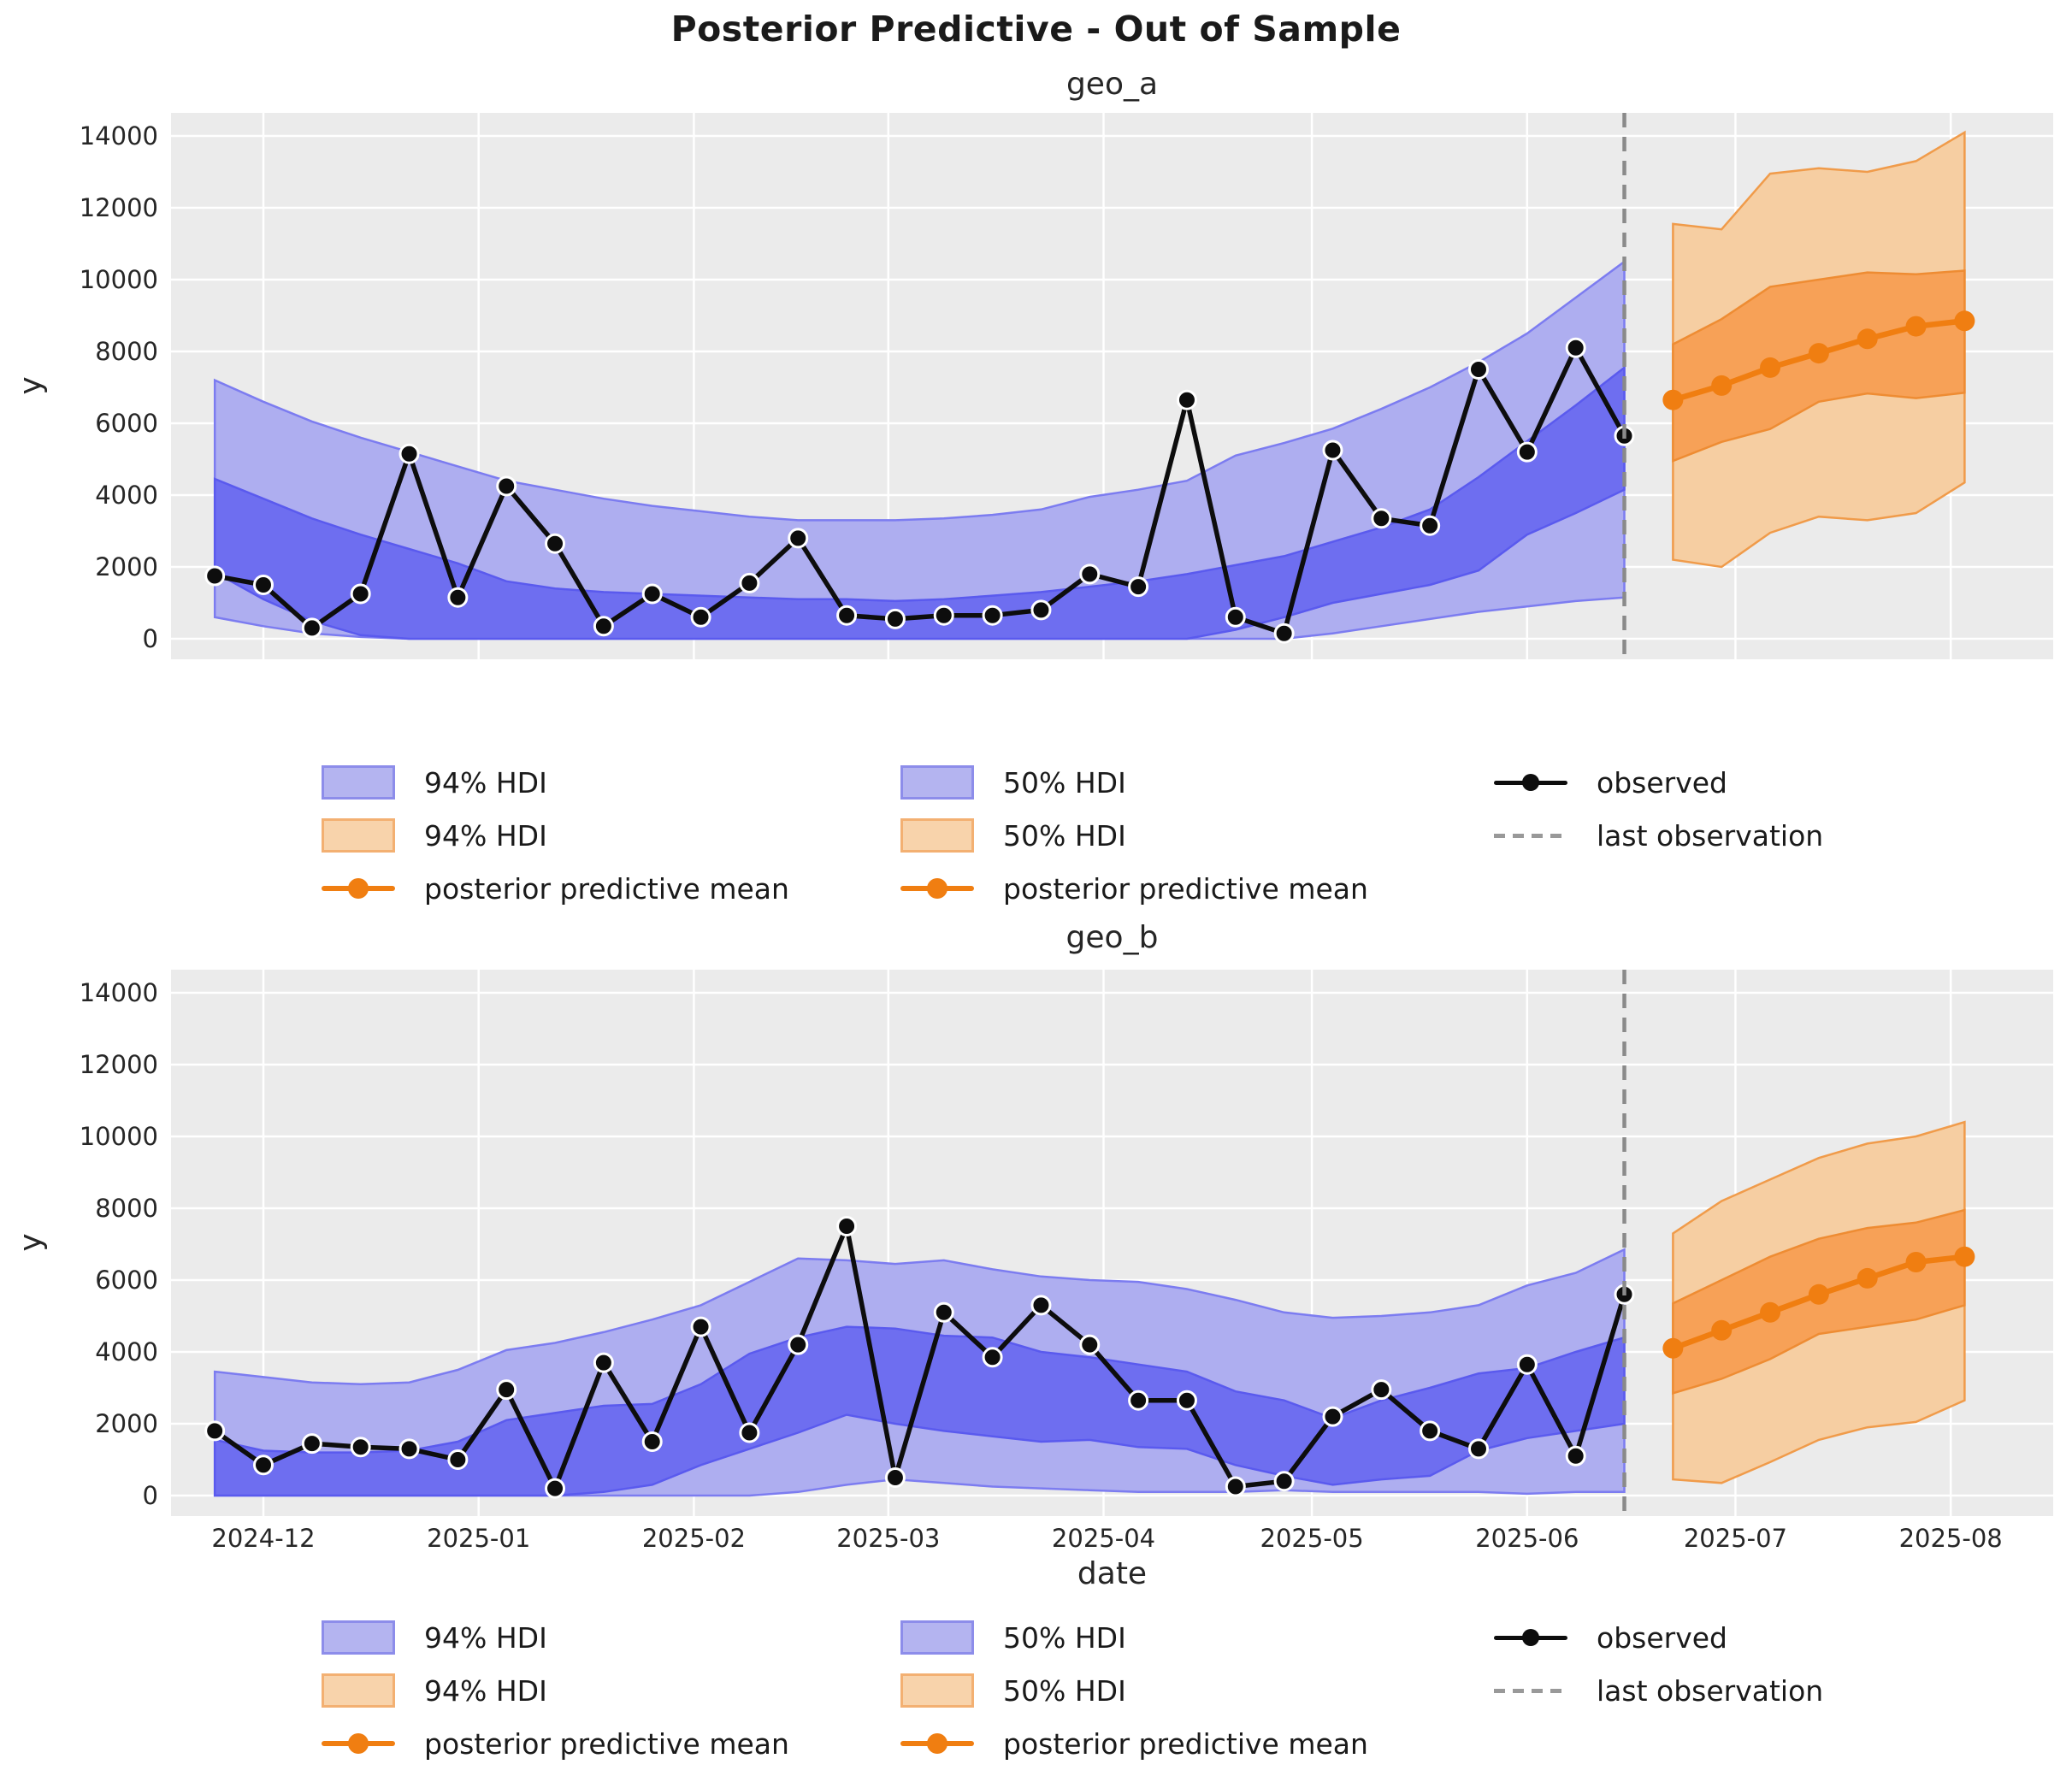 This screenshot has height=1788, width=2072. I want to click on legend-entry-blue-50-hdi: 50% HDI, so click(1134, 782).